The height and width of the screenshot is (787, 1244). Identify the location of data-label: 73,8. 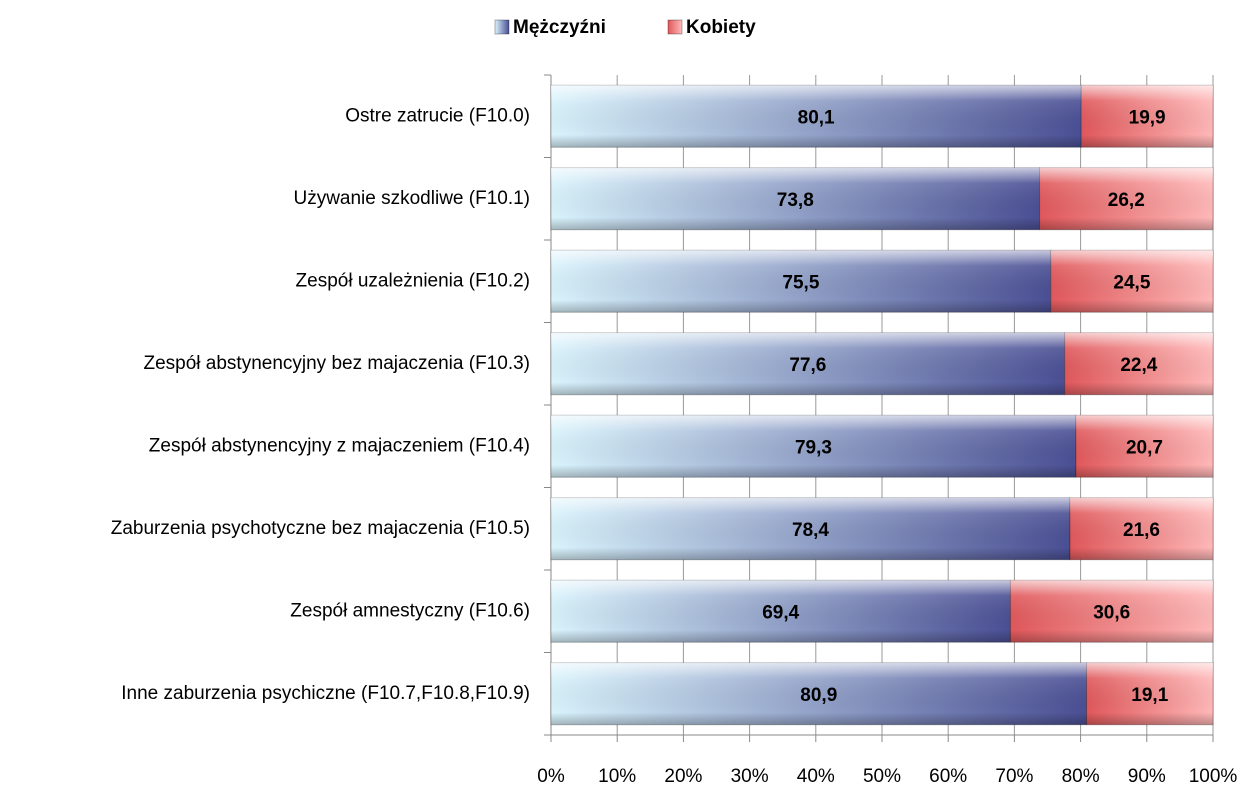
(795, 200).